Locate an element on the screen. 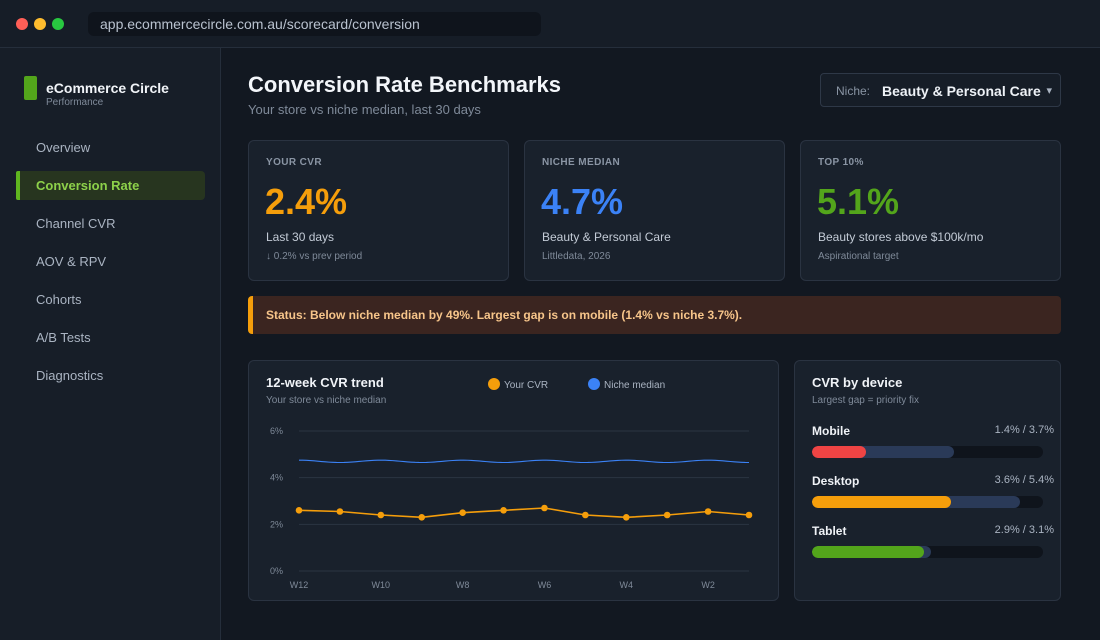 The image size is (1100, 640). brand-subtitle: Performance is located at coordinates (75, 102).